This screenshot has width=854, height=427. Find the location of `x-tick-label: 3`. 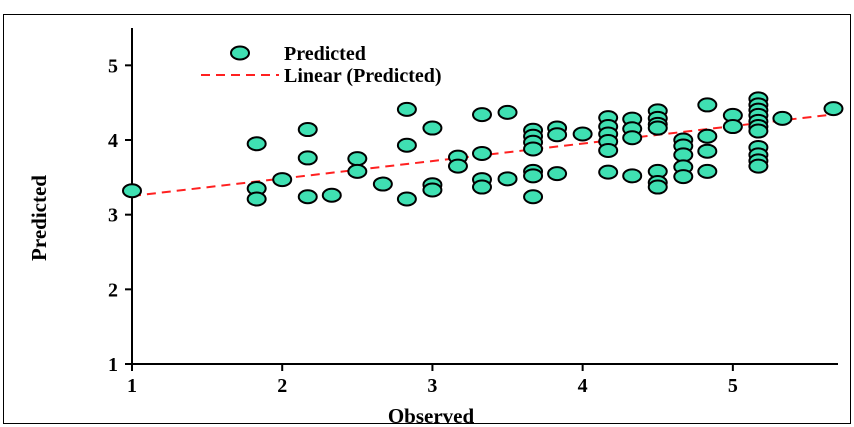

x-tick-label: 3 is located at coordinates (432, 386).